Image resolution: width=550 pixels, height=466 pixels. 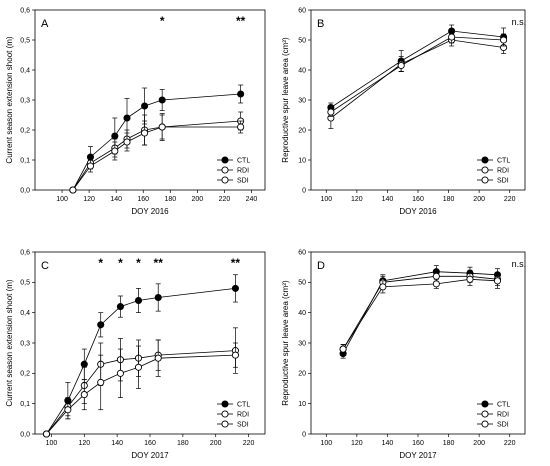 What do you see at coordinates (418, 455) in the screenshot?
I see `x-axis-title: DOY 2017` at bounding box center [418, 455].